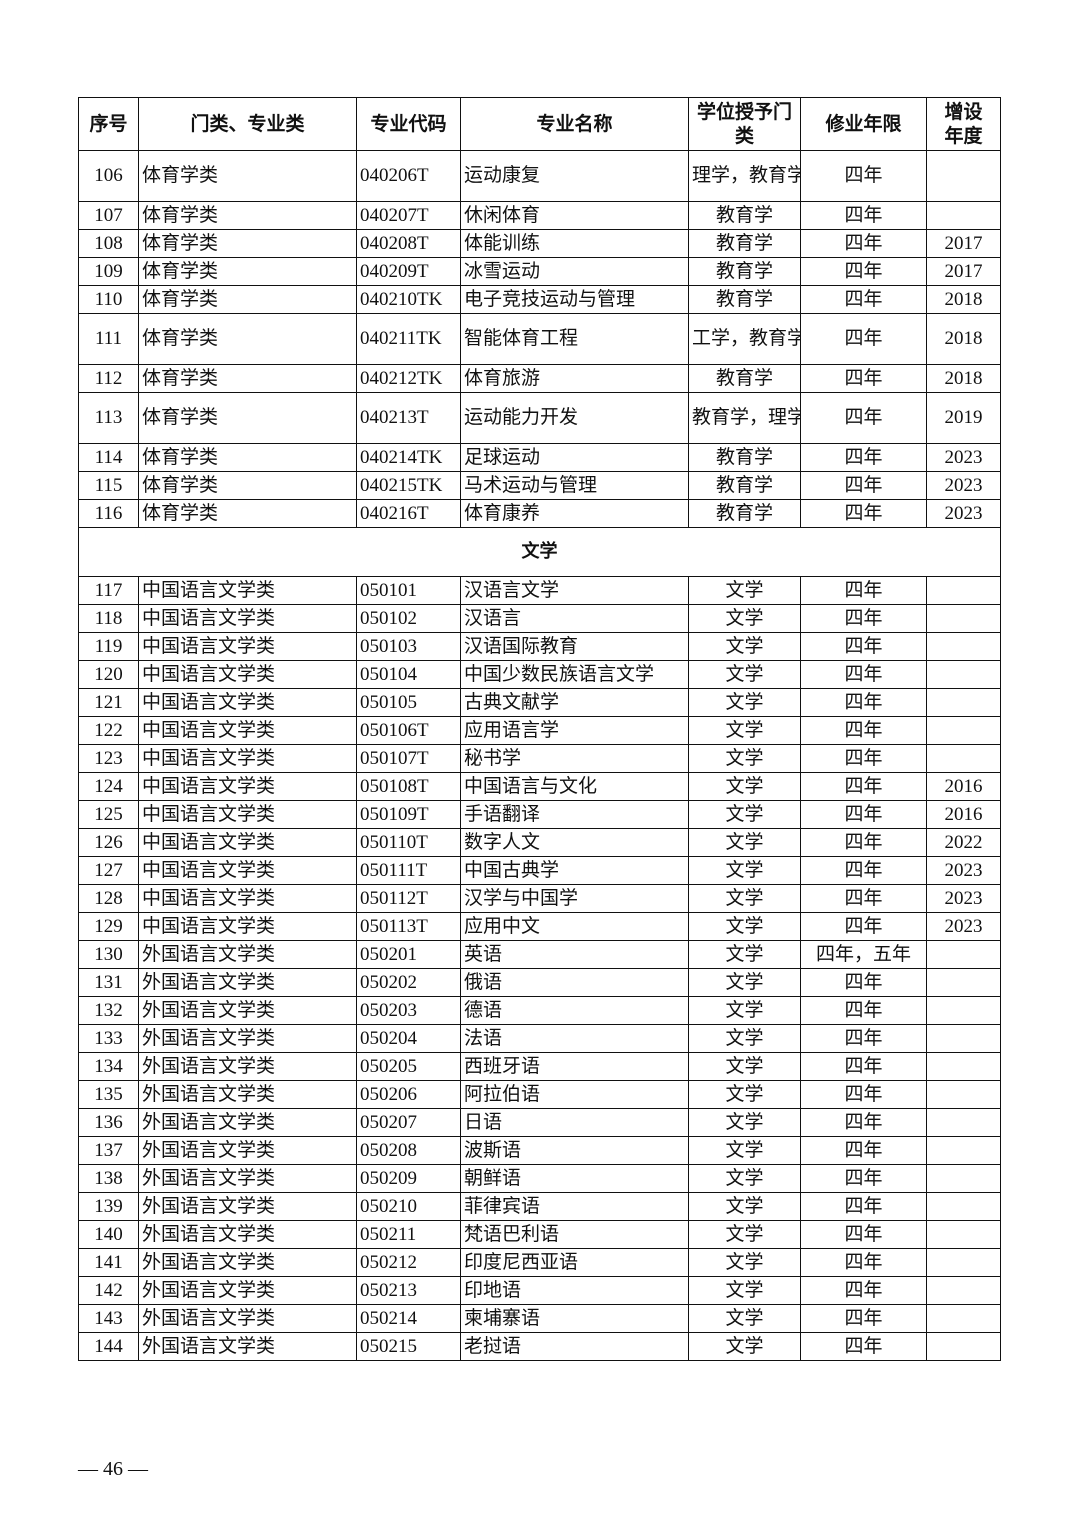  What do you see at coordinates (963, 926) in the screenshot?
I see `cell-year-added: 2023` at bounding box center [963, 926].